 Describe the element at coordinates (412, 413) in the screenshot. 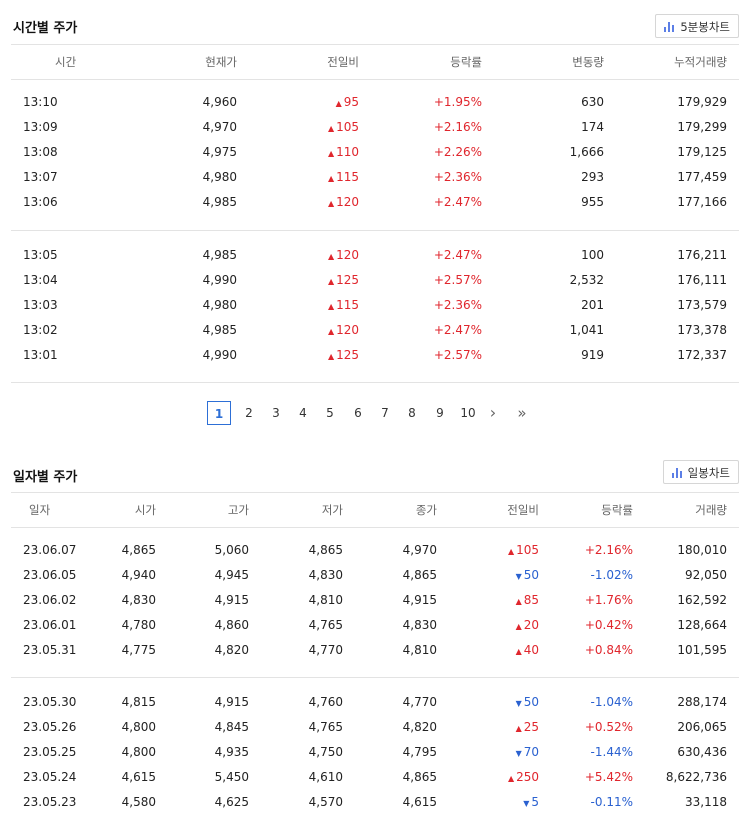

I see `page-8-button: 8` at that location.